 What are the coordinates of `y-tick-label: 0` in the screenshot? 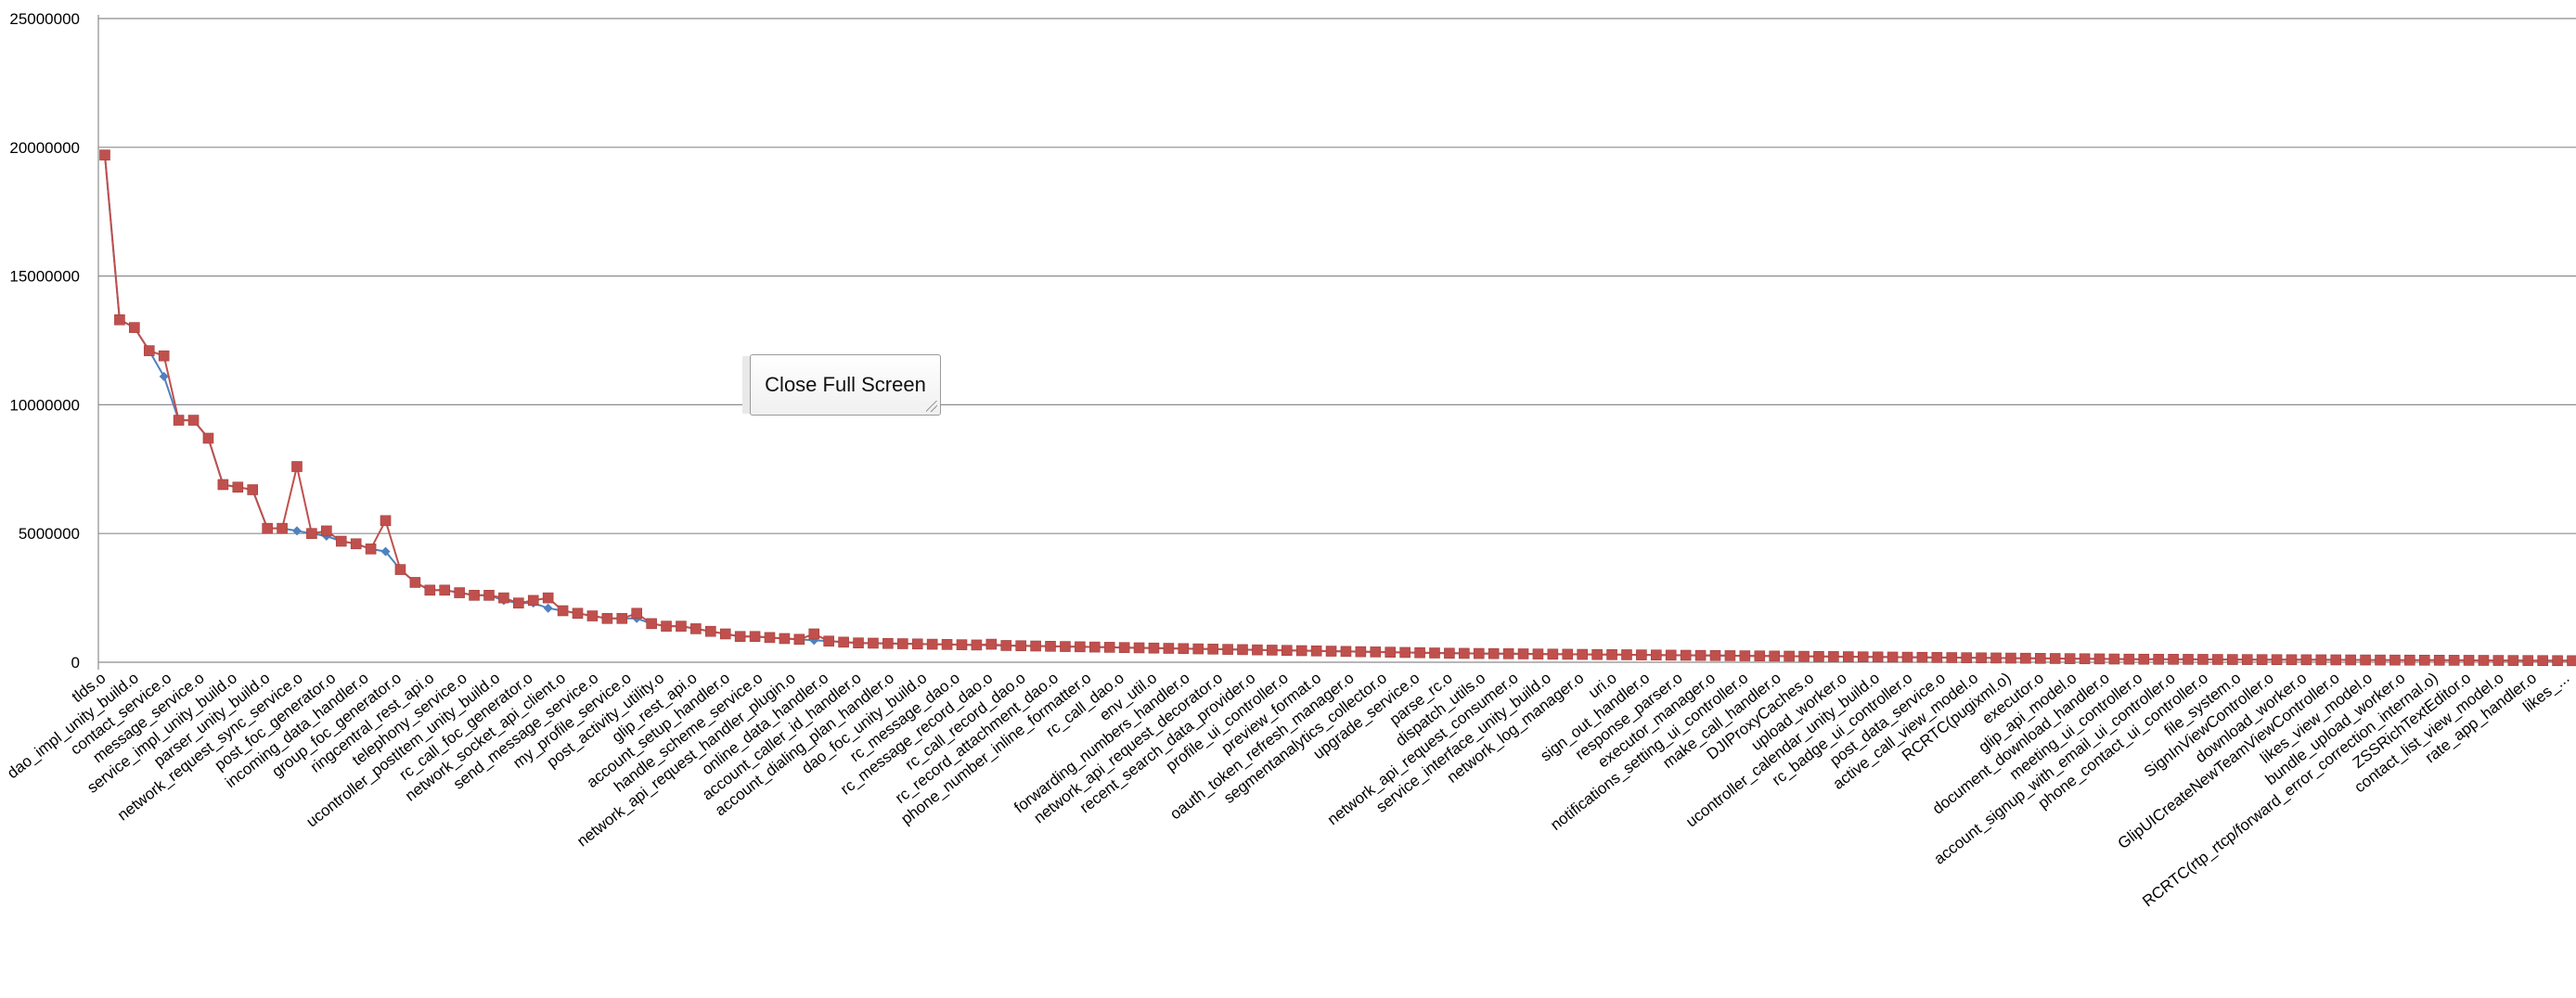 It's located at (75, 663).